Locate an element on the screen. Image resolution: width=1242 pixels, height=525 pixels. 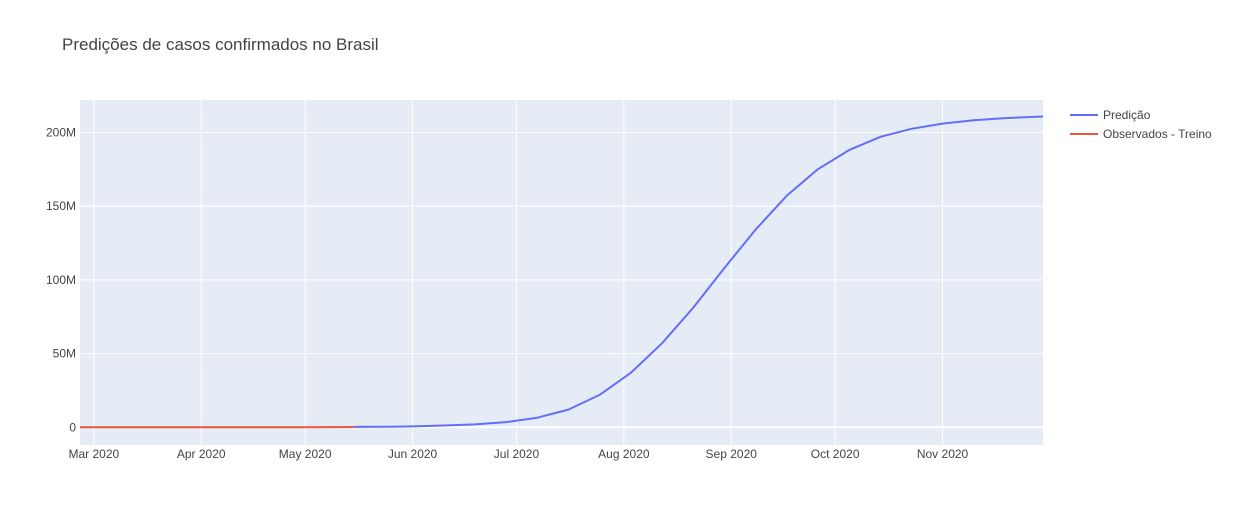
legend-label: Observados - Treino is located at coordinates (1157, 134).